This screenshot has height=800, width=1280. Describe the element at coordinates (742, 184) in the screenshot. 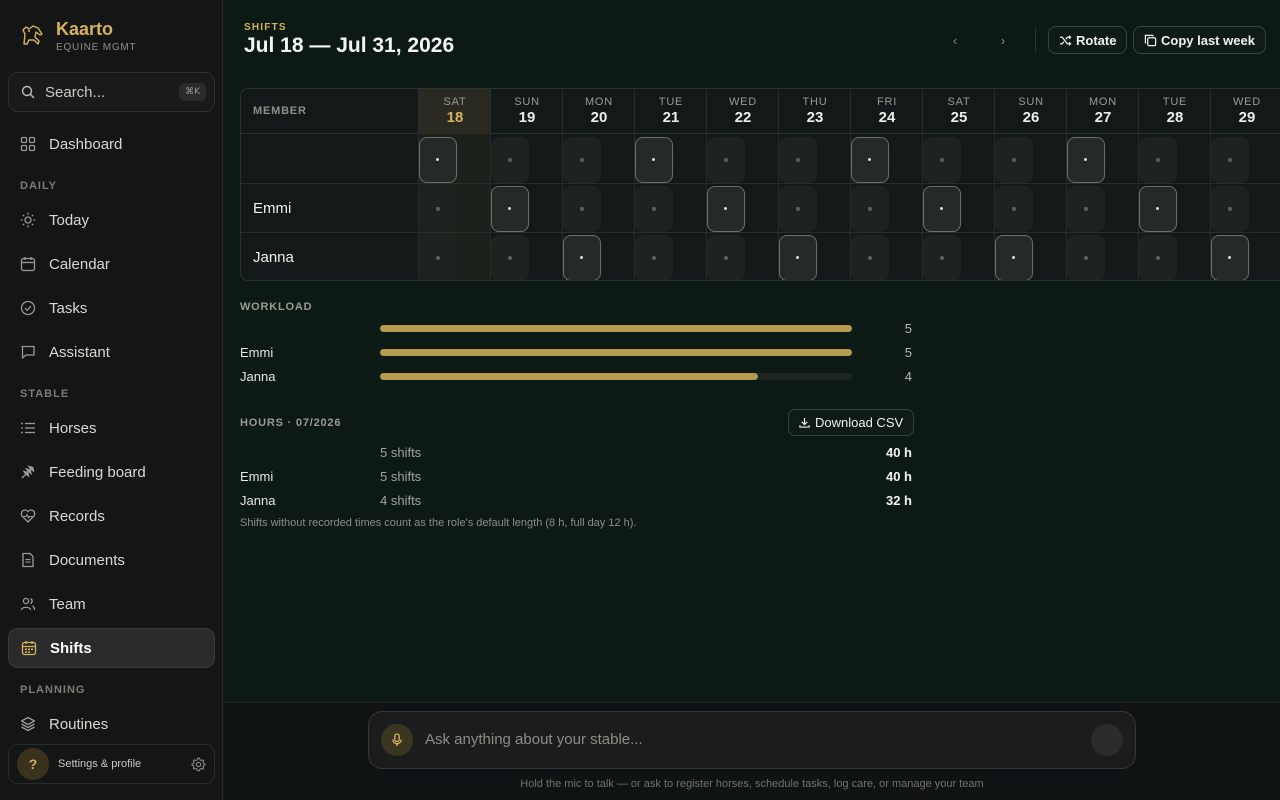

I see `day-column: WED 22` at that location.